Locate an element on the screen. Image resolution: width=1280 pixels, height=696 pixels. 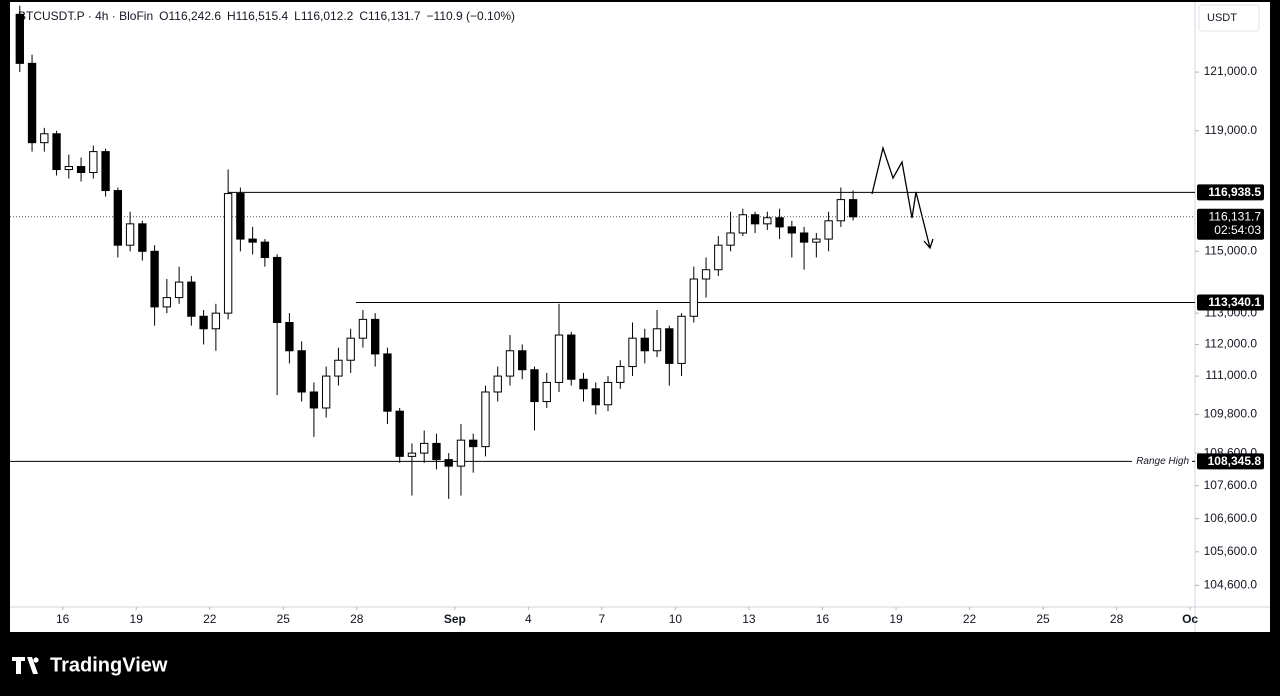
x-tick-label: 10 is located at coordinates (676, 619).